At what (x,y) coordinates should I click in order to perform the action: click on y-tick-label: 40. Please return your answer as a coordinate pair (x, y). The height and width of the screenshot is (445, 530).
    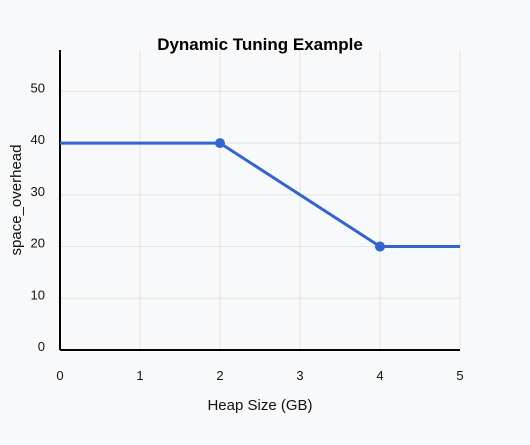
    Looking at the image, I should click on (38, 139).